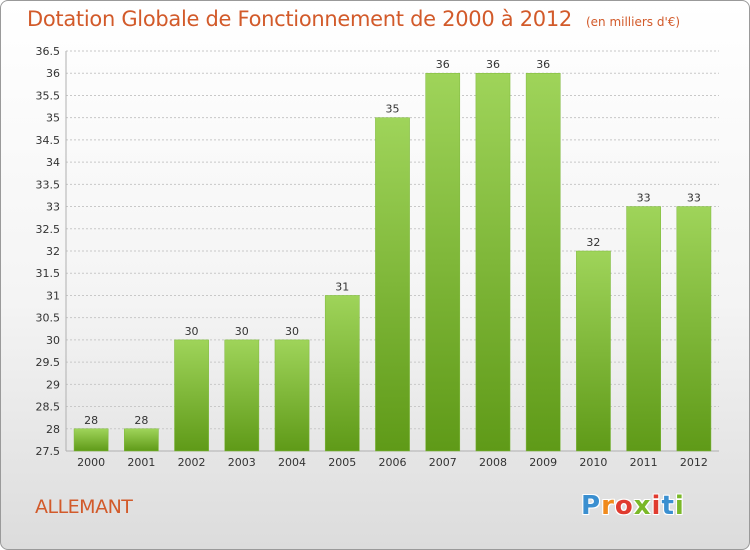 The image size is (750, 550). I want to click on proxiti-logo: Proxiti, so click(633, 506).